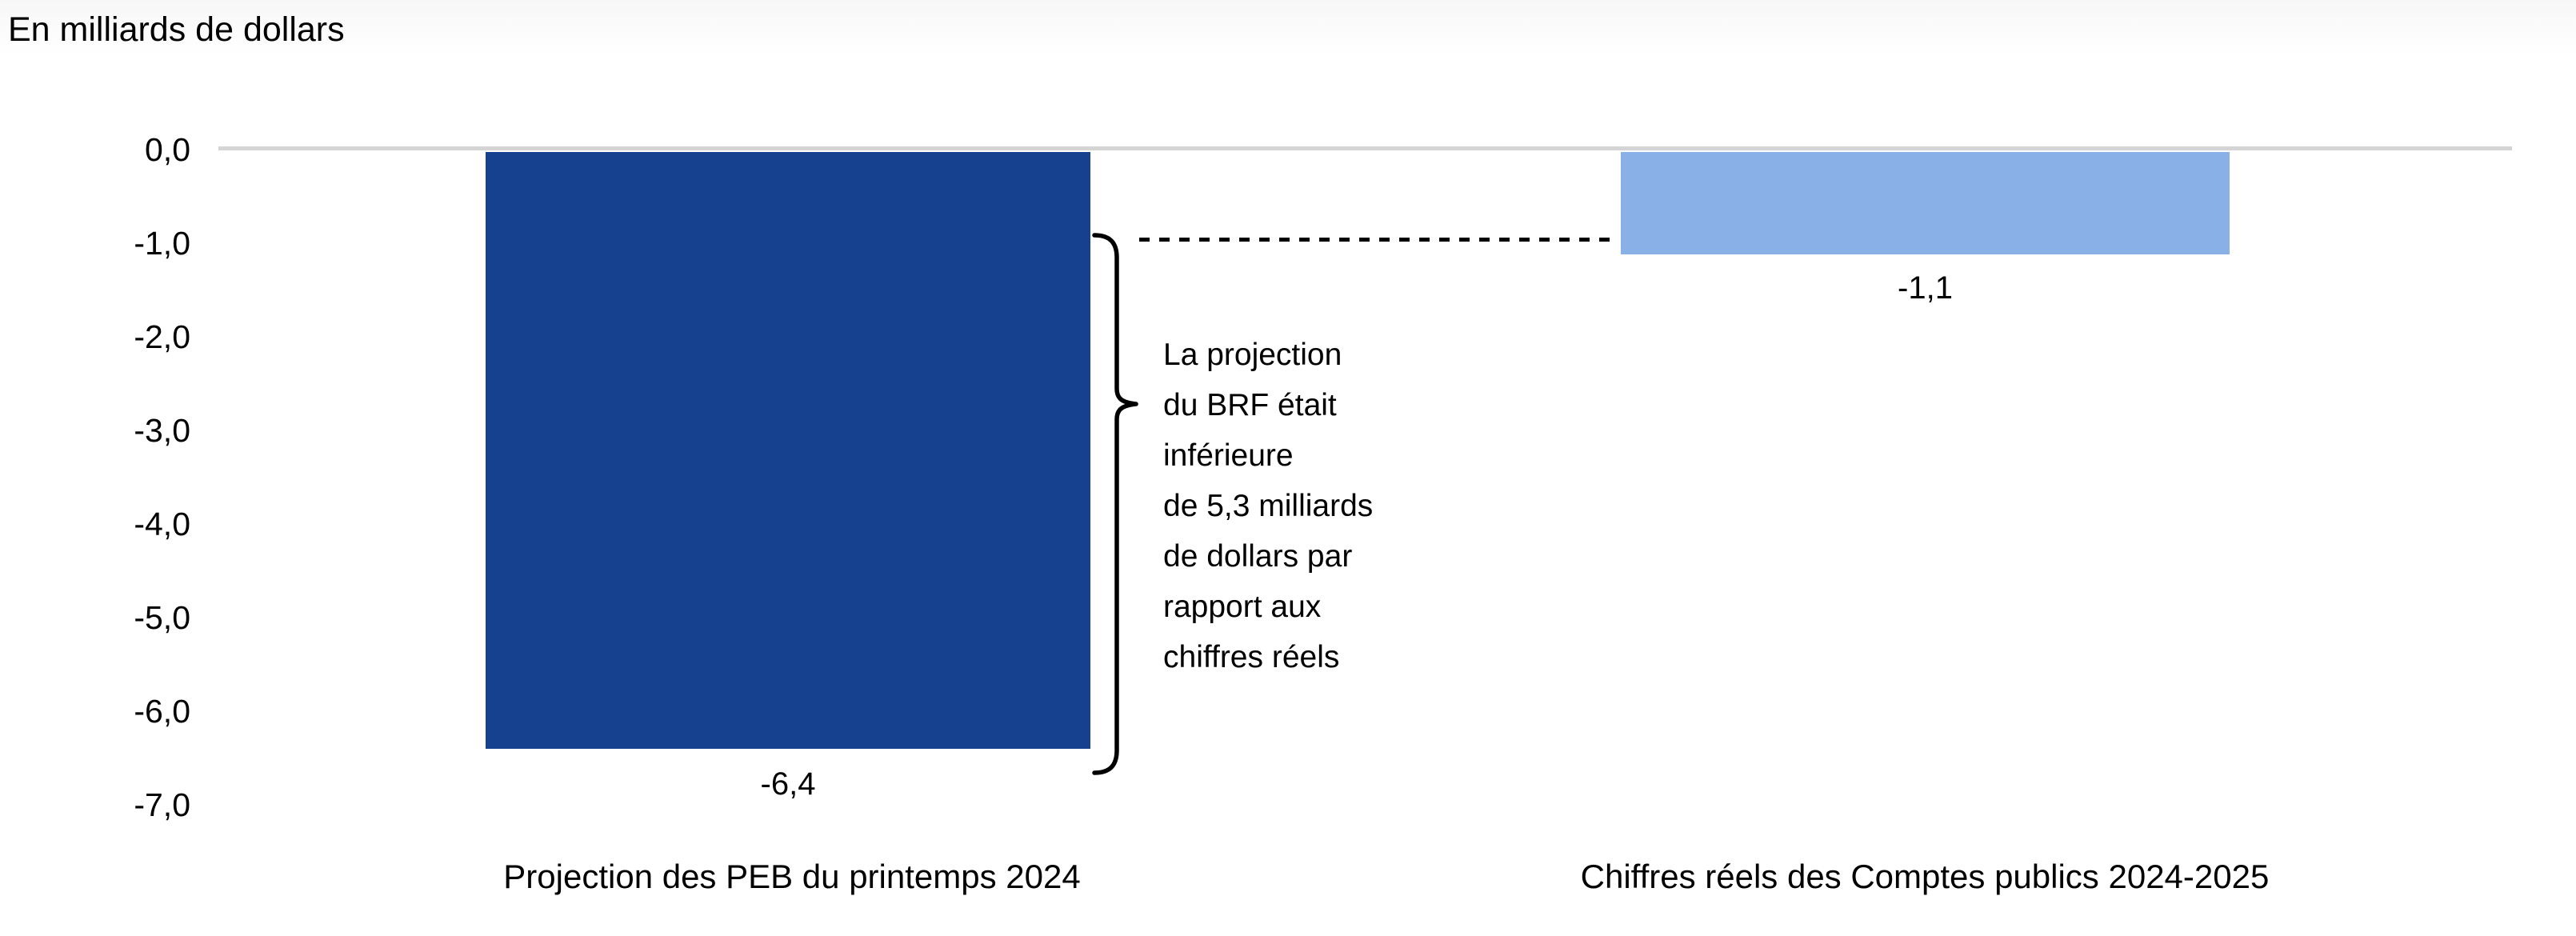 This screenshot has height=936, width=2576. What do you see at coordinates (176, 29) in the screenshot?
I see `chart-title: En milliards de dollars` at bounding box center [176, 29].